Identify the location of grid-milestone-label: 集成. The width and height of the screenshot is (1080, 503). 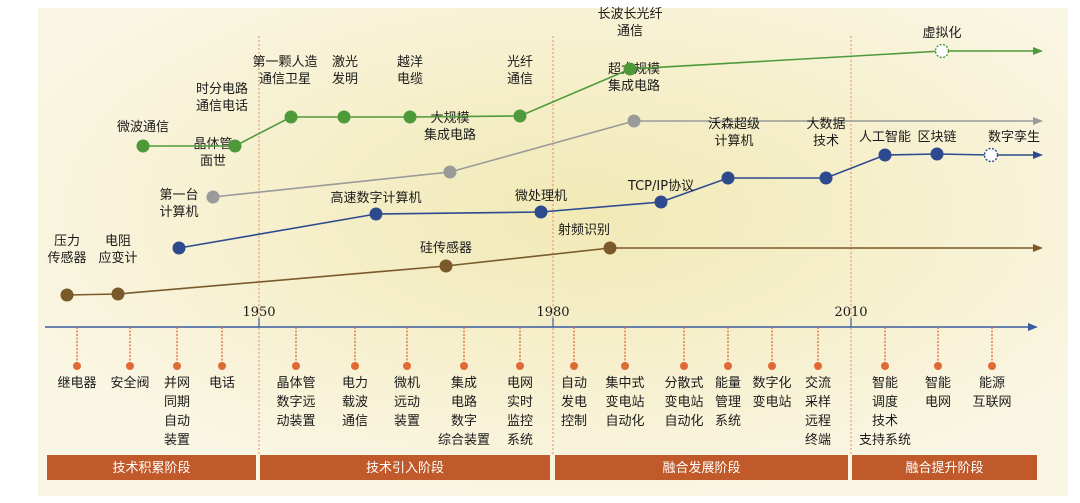
(464, 383).